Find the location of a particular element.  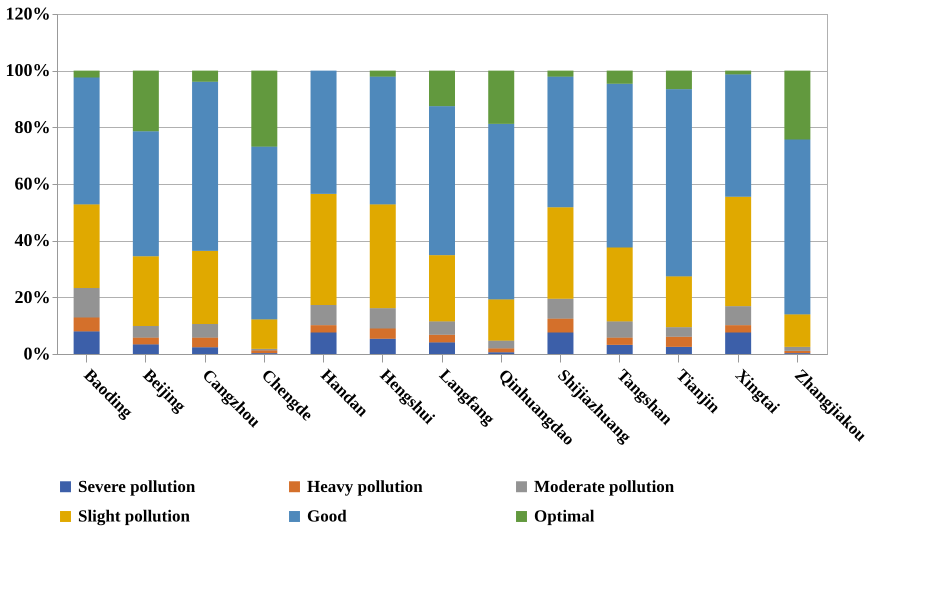

y-tick-label: 120% is located at coordinates (28, 14).